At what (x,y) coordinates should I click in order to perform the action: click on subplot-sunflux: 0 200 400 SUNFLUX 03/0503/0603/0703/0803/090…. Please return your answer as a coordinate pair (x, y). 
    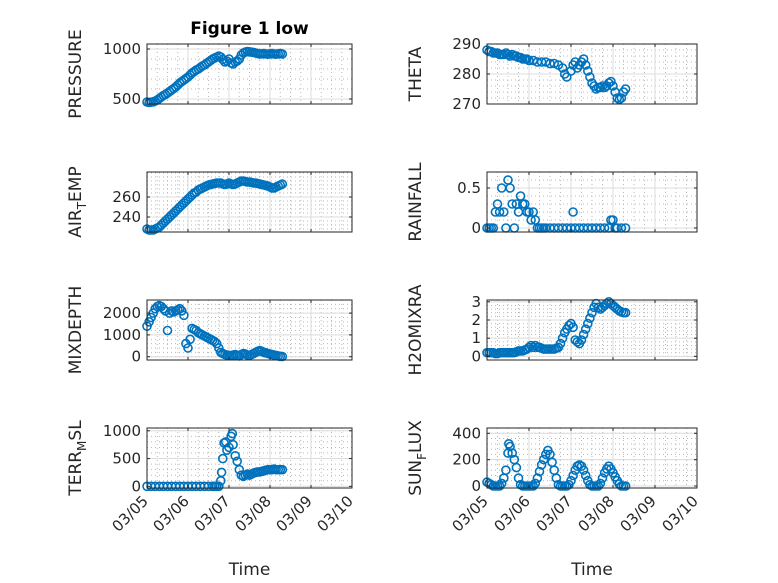
    Looking at the image, I should click on (554, 500).